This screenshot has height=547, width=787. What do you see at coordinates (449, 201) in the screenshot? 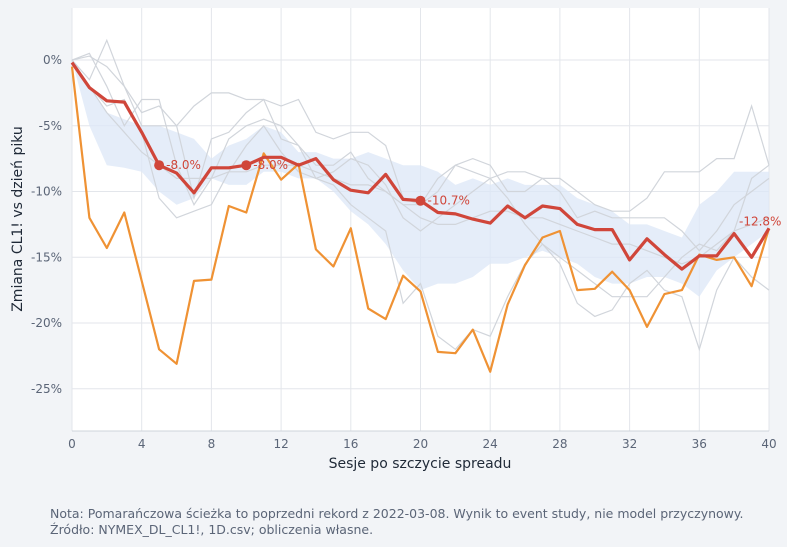
I see `marker-label: -10.7%` at bounding box center [449, 201].